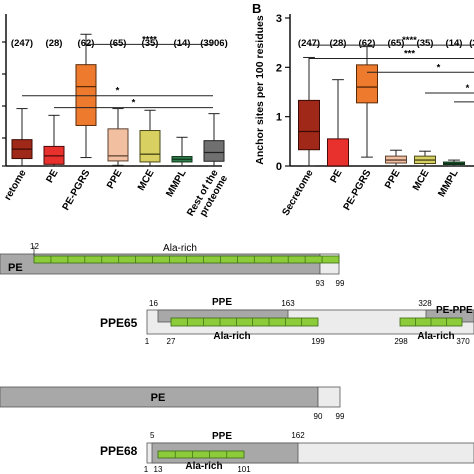 This screenshot has height=474, width=474. What do you see at coordinates (329, 397) in the screenshot?
I see `pe-tail-bar` at bounding box center [329, 397].